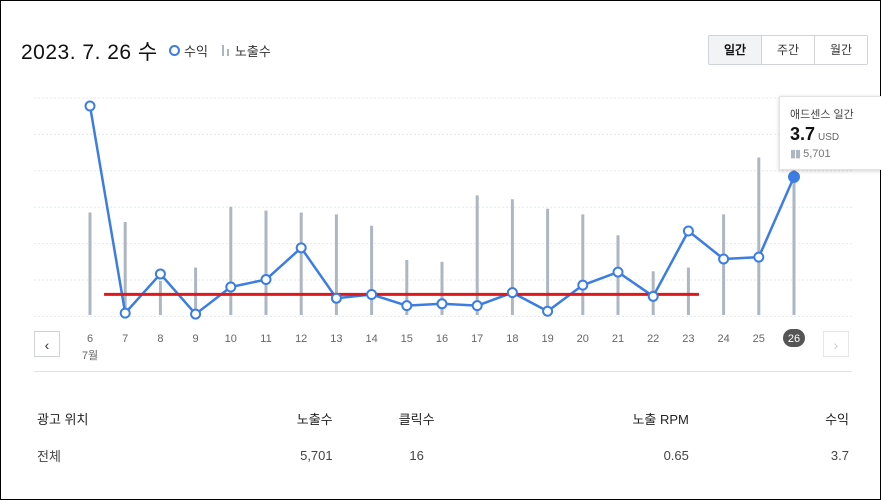  I want to click on period-toggle: 일간 주간 월간, so click(788, 50).